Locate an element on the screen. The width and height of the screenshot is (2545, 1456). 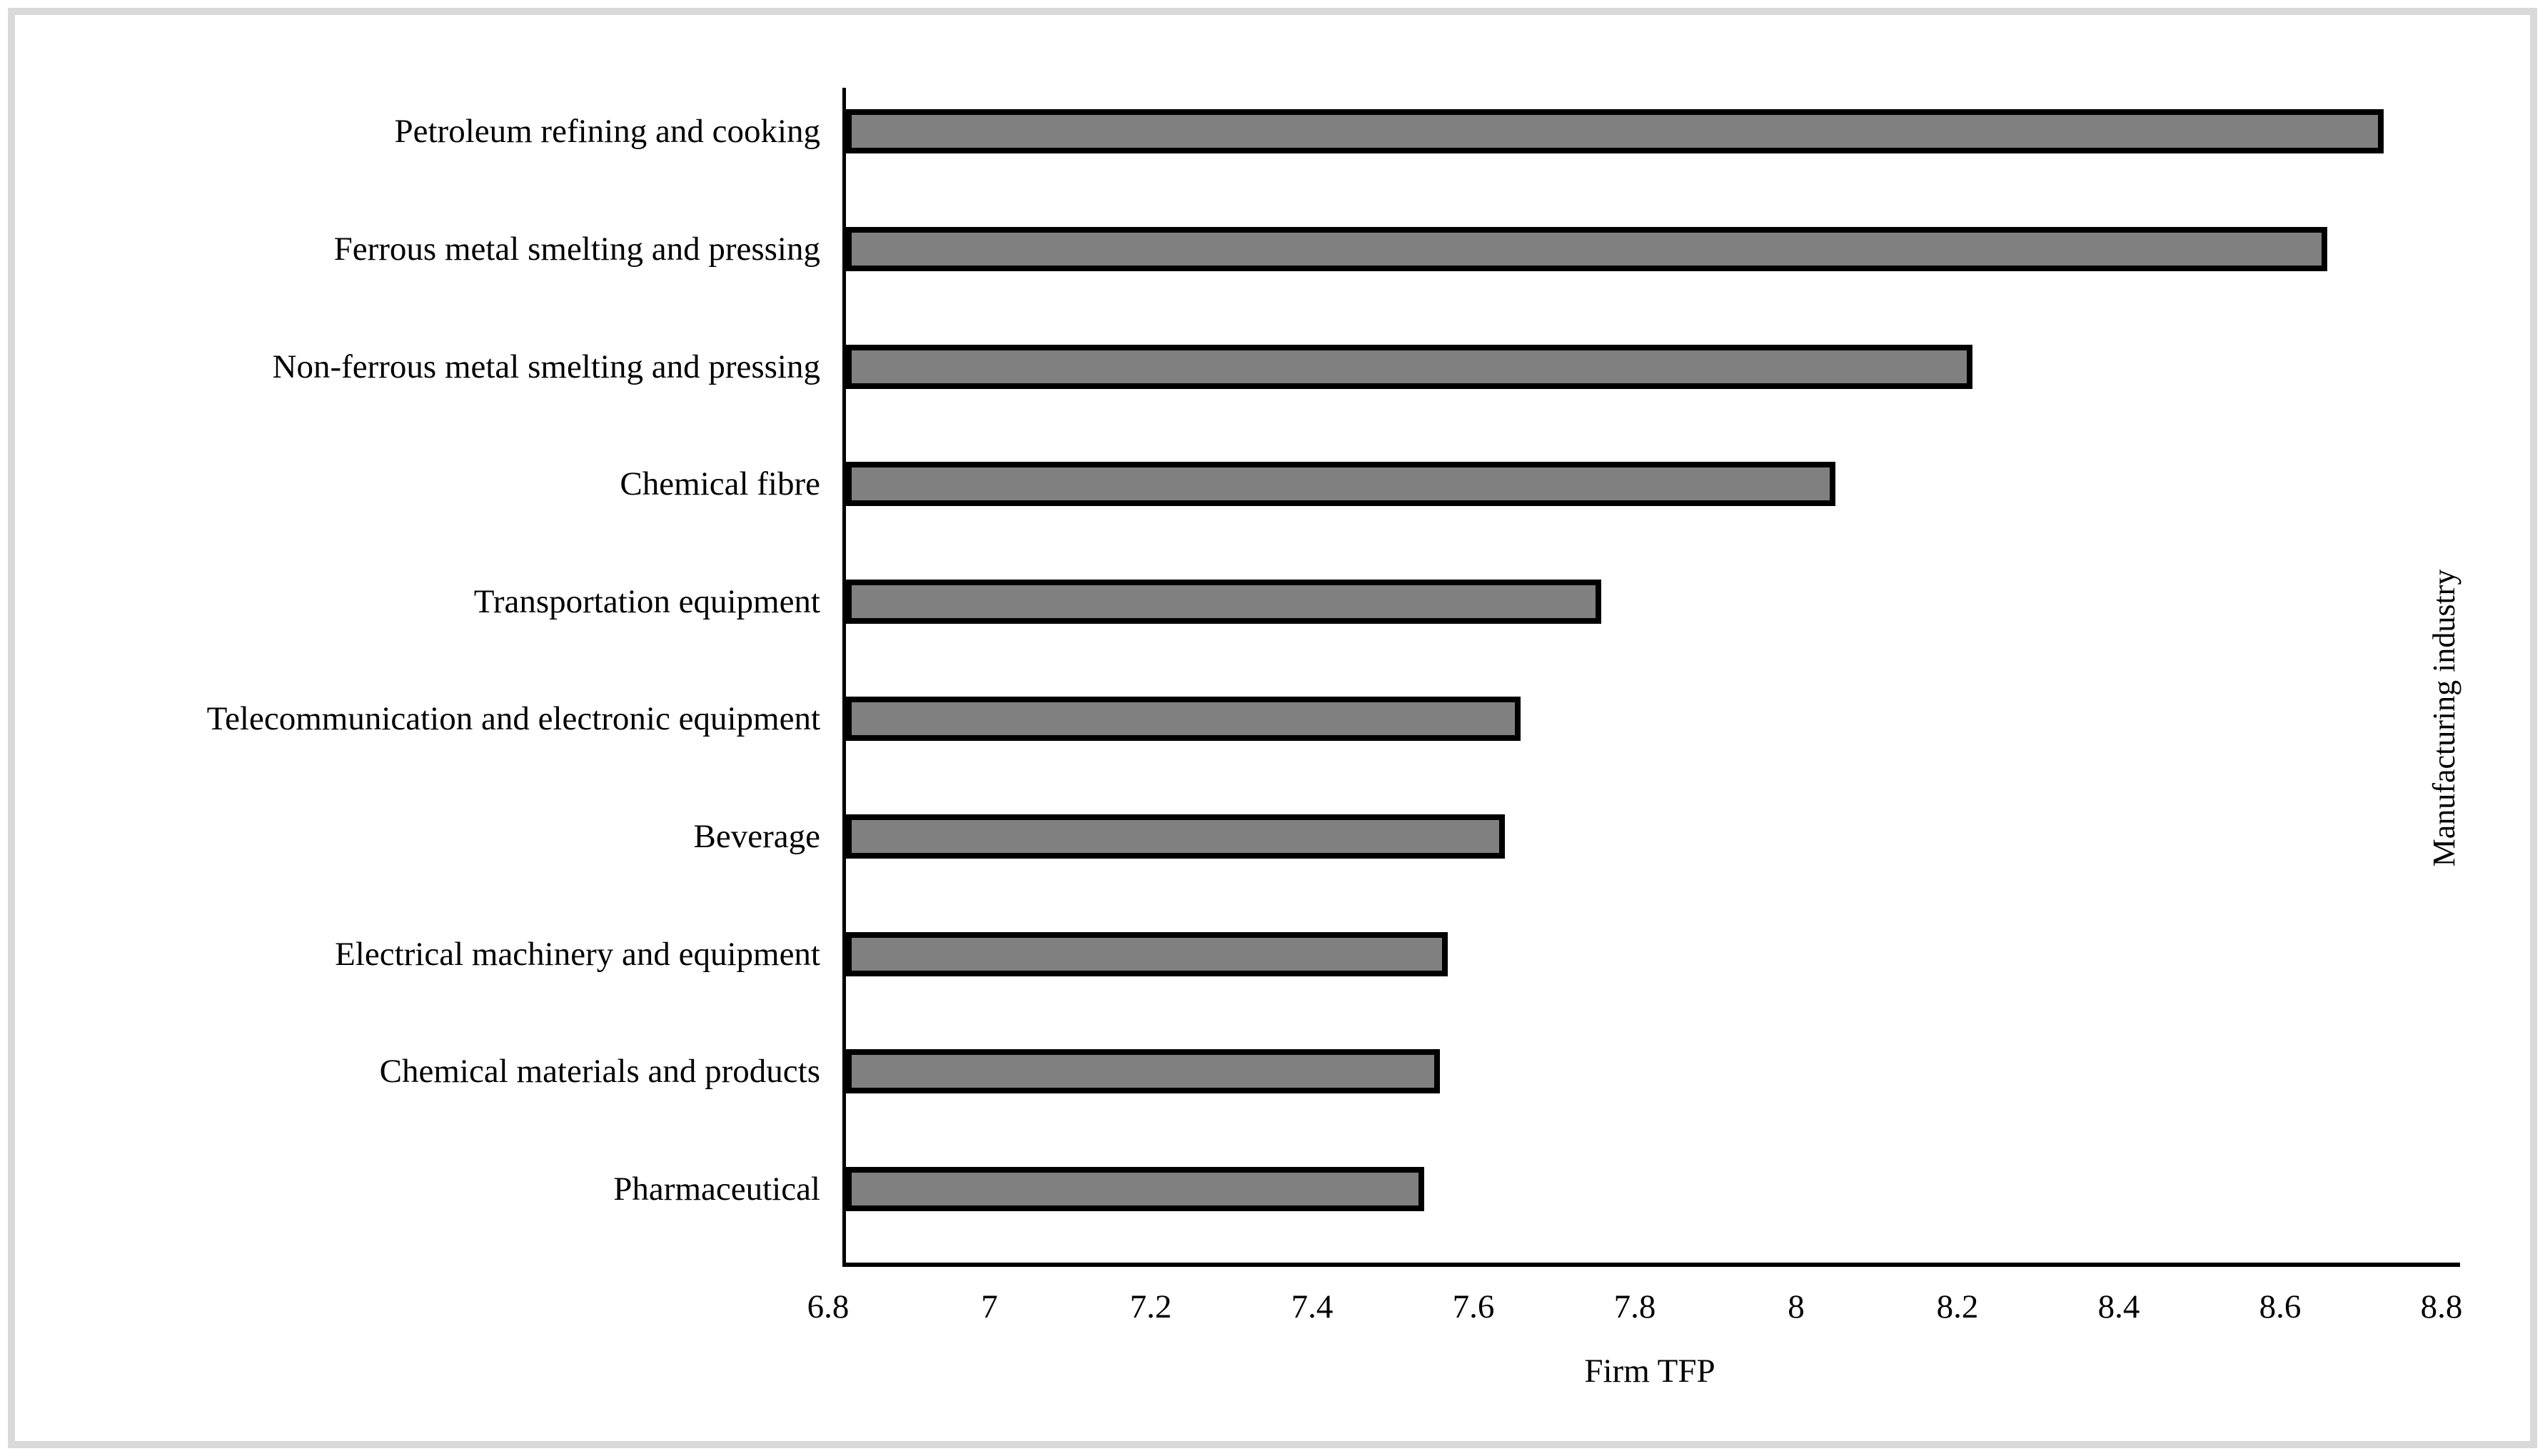
category-label: Ferrous metal smelting and pressing is located at coordinates (576, 249).